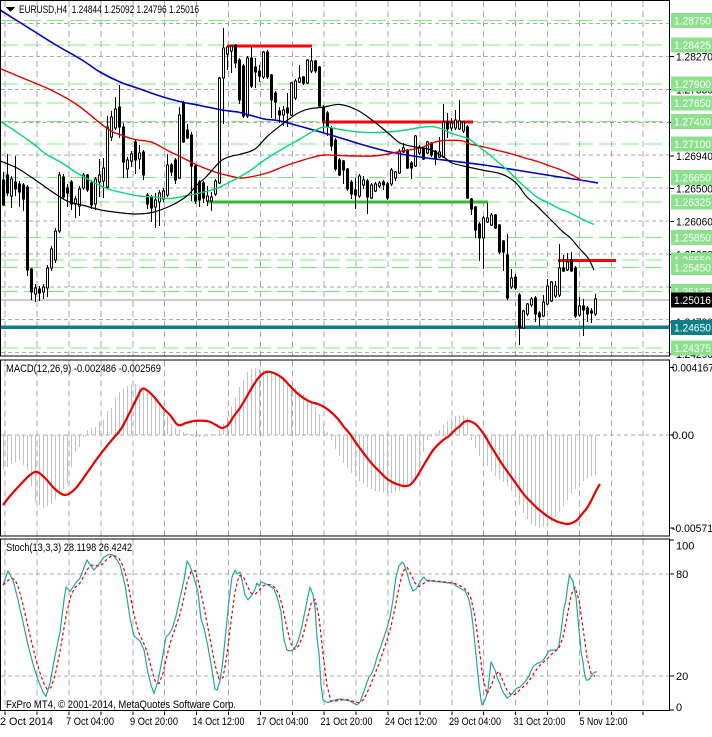 The width and height of the screenshot is (712, 737). Describe the element at coordinates (683, 436) in the screenshot. I see `svg-text: 0.00` at that location.